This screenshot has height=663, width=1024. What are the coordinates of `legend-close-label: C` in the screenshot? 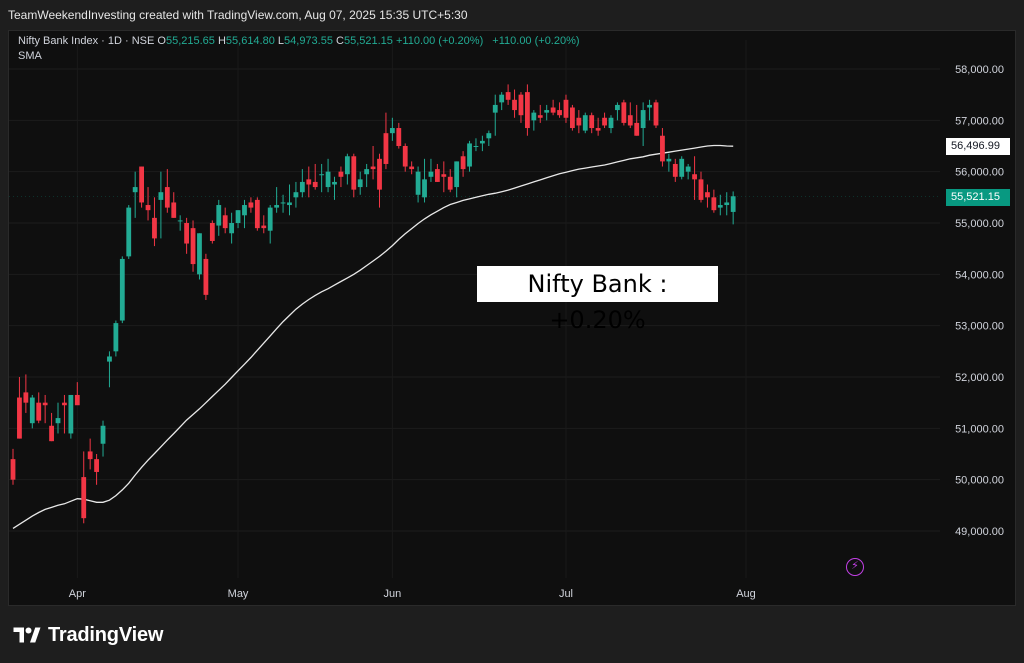 It's located at (340, 41).